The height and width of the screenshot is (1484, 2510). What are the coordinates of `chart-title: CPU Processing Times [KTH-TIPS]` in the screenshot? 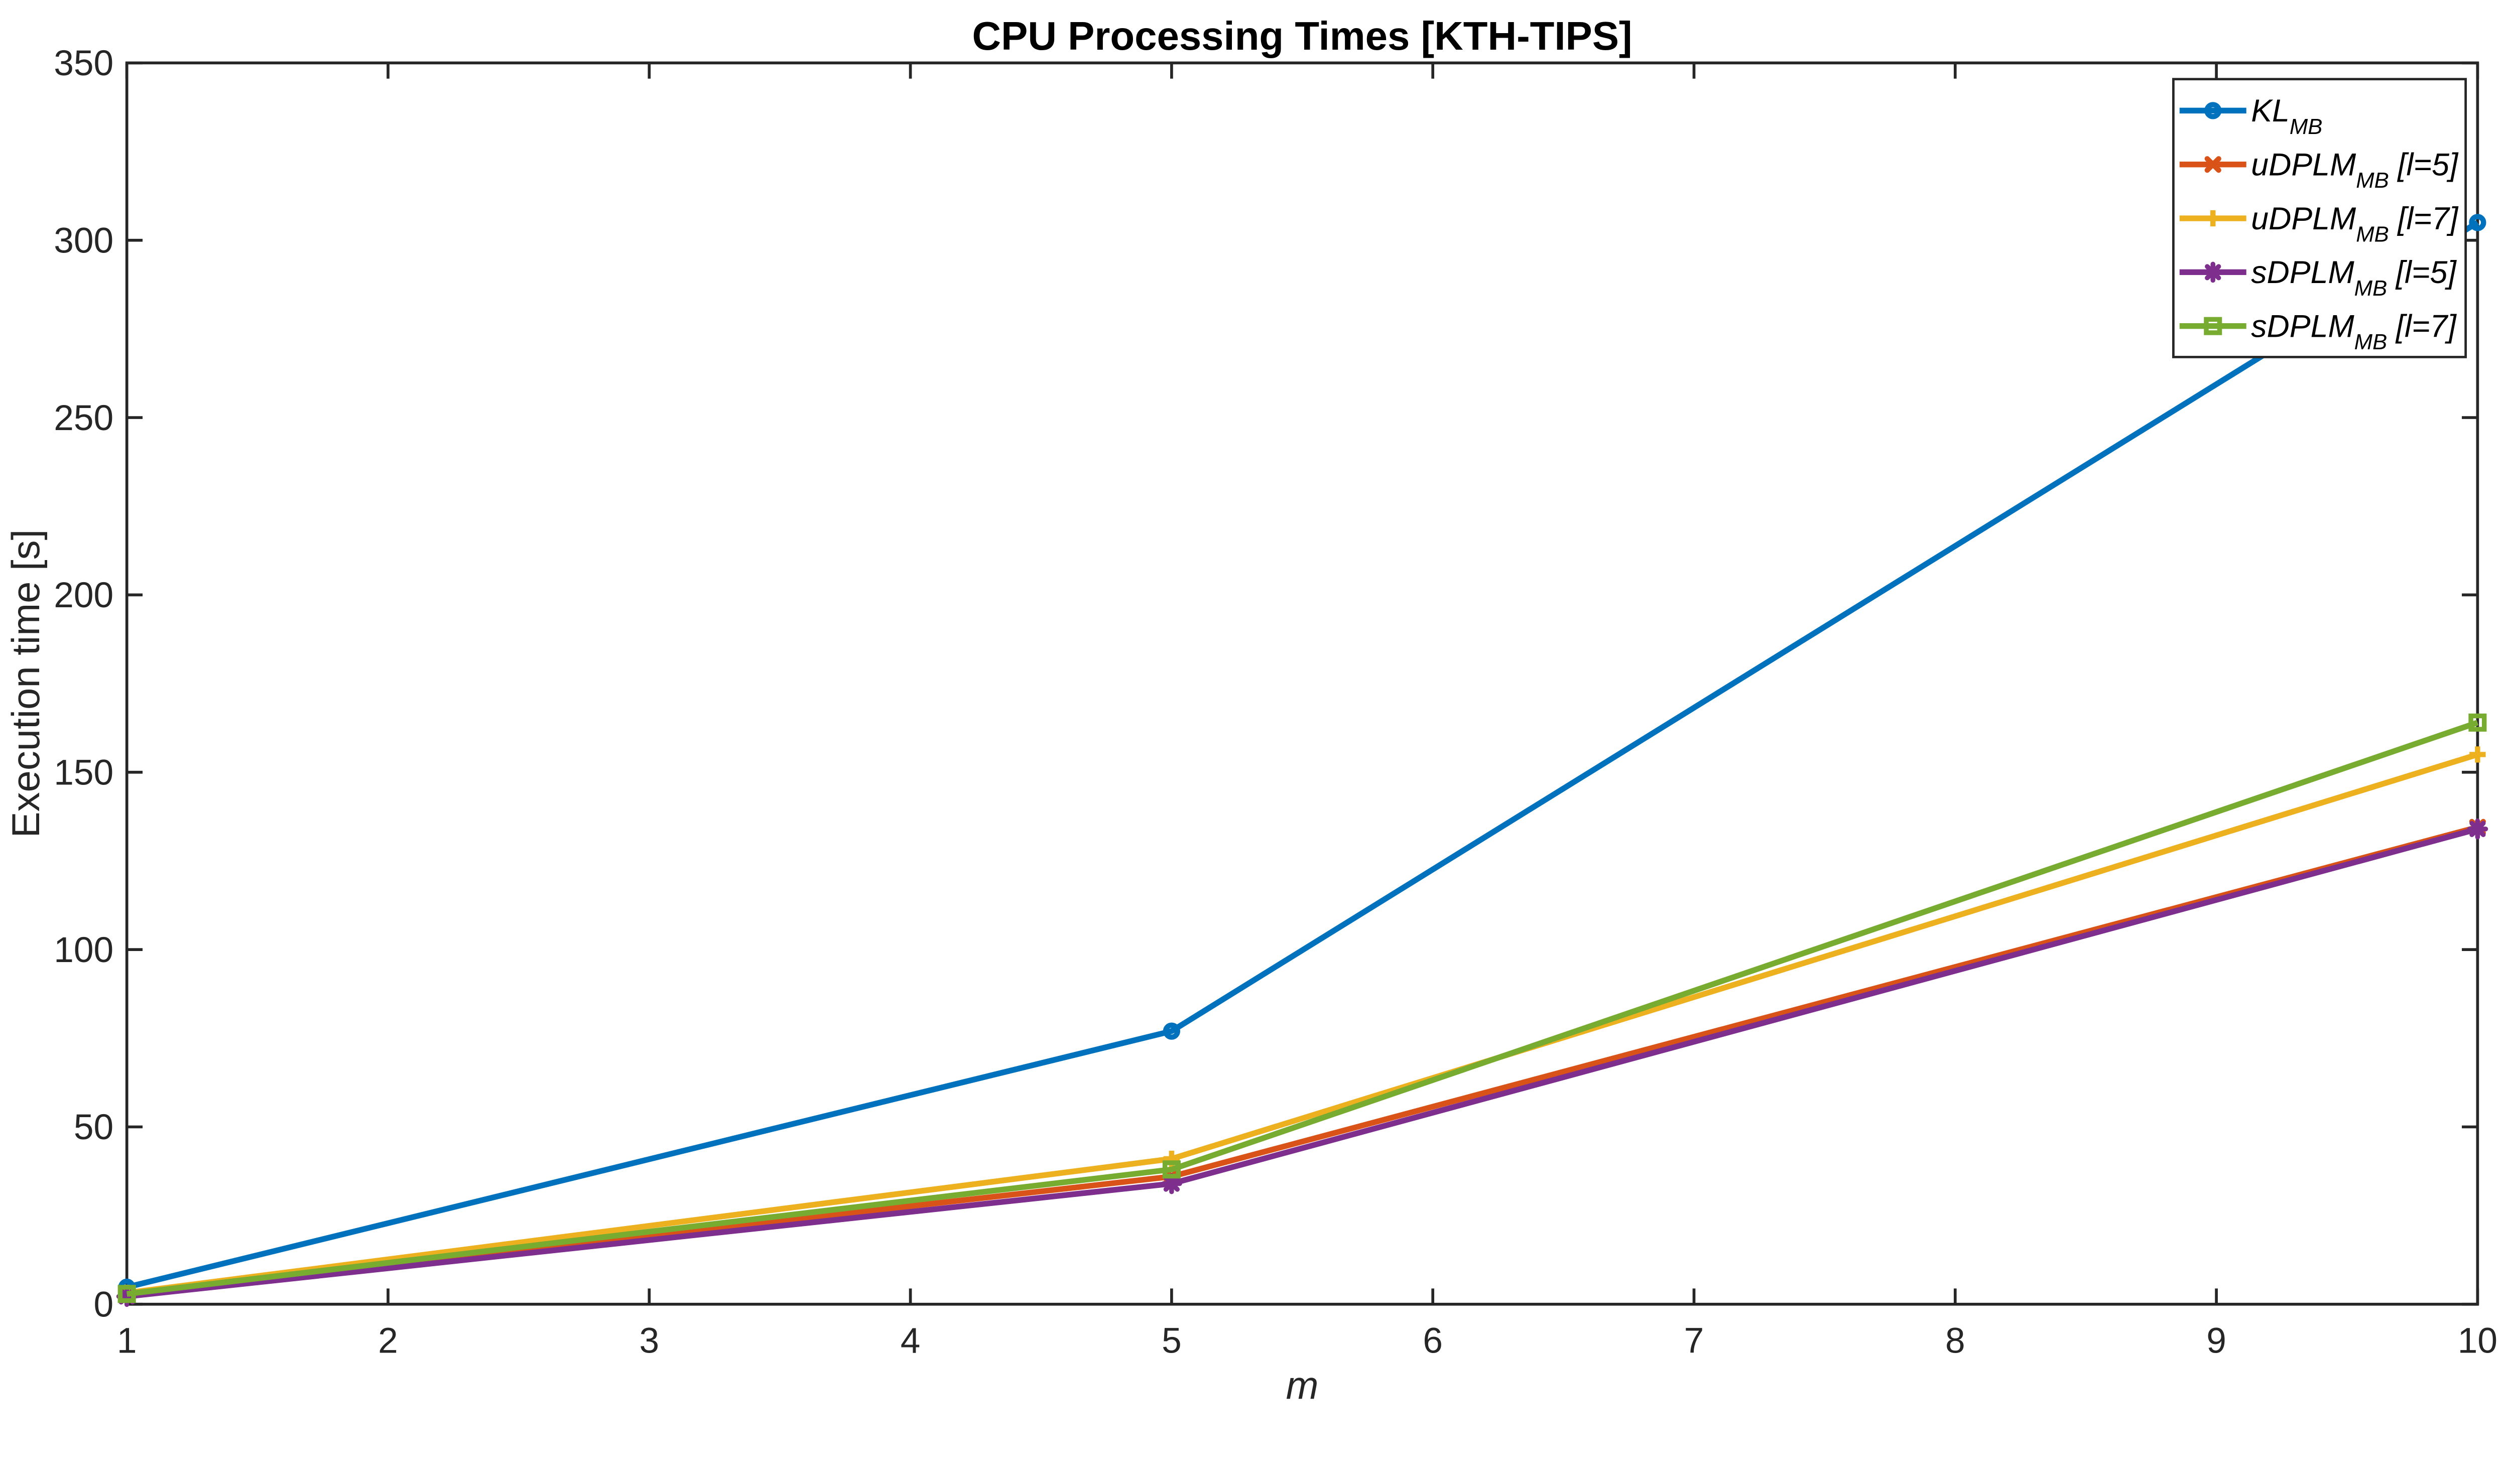 It's located at (1302, 36).